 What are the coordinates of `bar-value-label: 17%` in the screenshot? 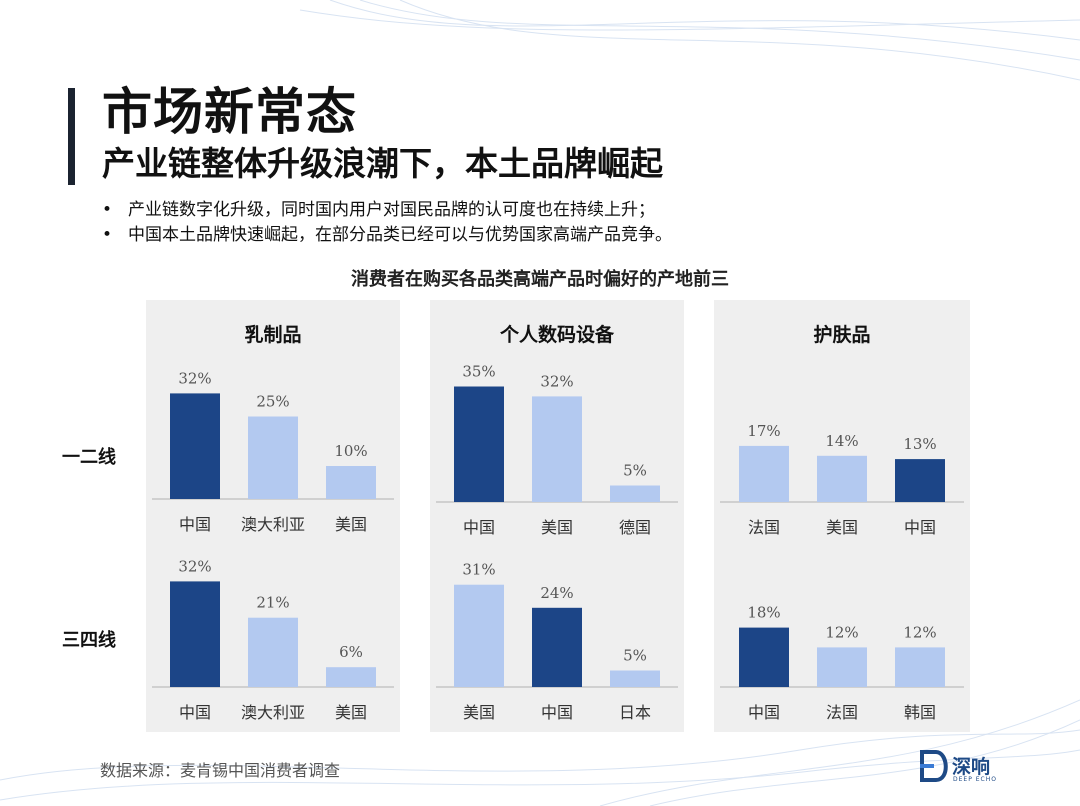 It's located at (763, 431).